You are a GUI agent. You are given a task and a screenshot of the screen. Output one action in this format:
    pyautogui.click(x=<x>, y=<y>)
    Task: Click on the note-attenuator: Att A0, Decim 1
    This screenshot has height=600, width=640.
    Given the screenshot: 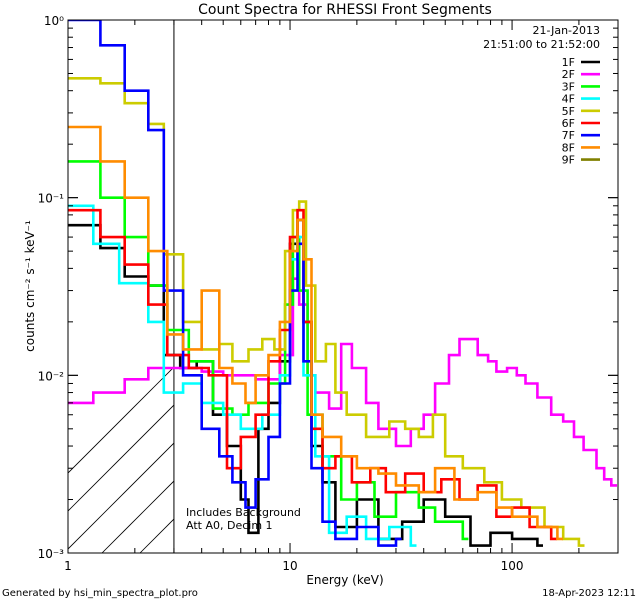 What is the action you would take?
    pyautogui.click(x=229, y=525)
    